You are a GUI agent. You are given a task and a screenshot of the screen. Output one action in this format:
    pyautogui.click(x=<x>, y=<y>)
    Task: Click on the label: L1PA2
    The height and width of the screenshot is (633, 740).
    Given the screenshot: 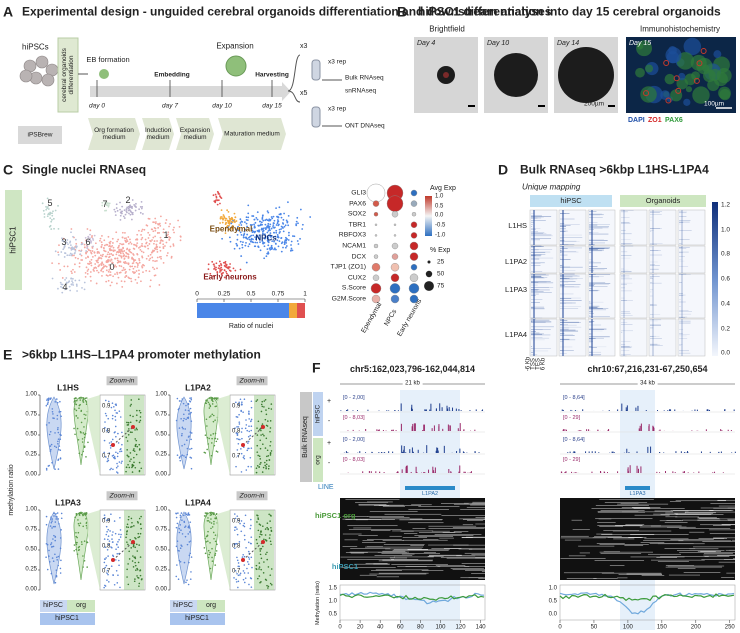 What is the action you would take?
    pyautogui.click(x=198, y=387)
    